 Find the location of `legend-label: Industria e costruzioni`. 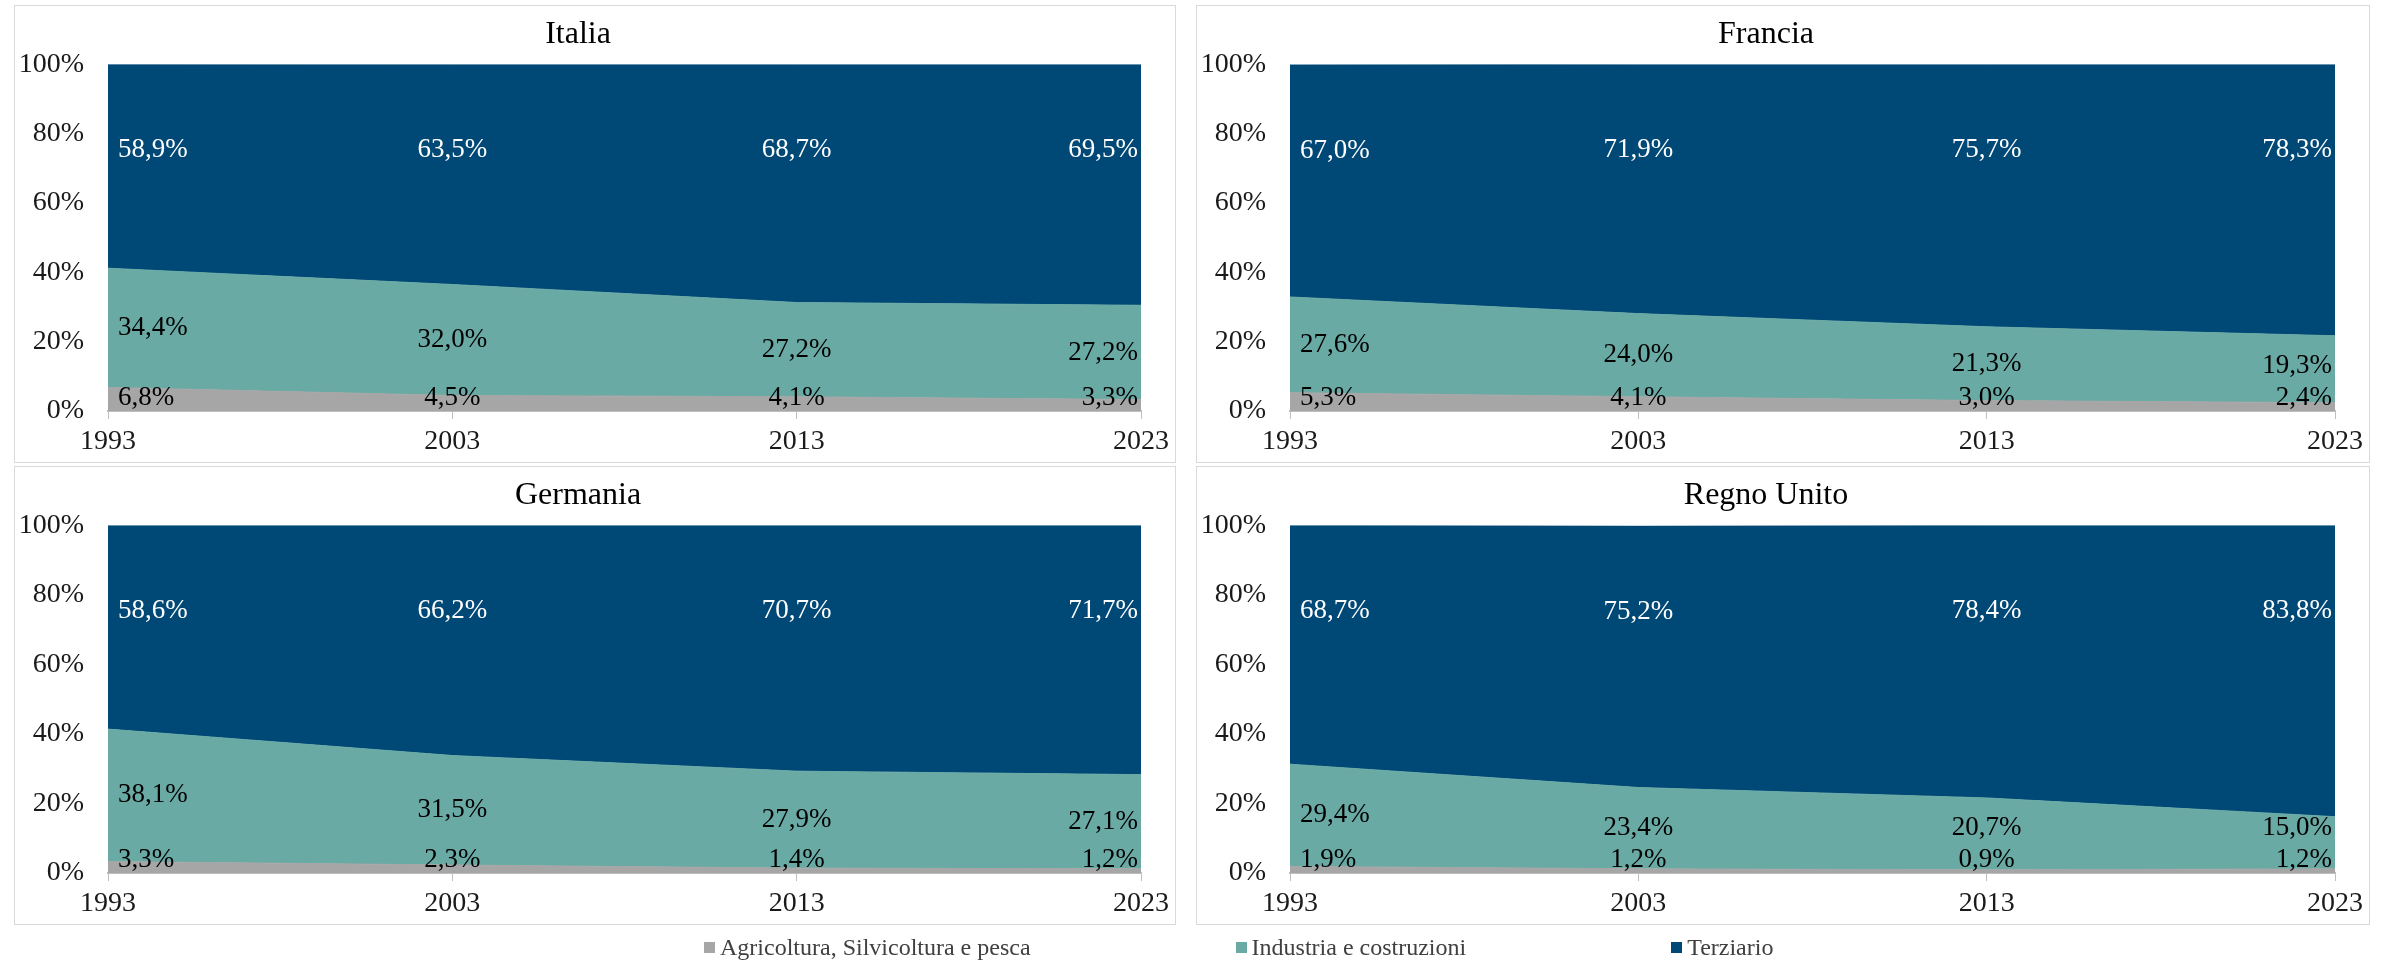

legend-label: Industria e costruzioni is located at coordinates (1359, 947).